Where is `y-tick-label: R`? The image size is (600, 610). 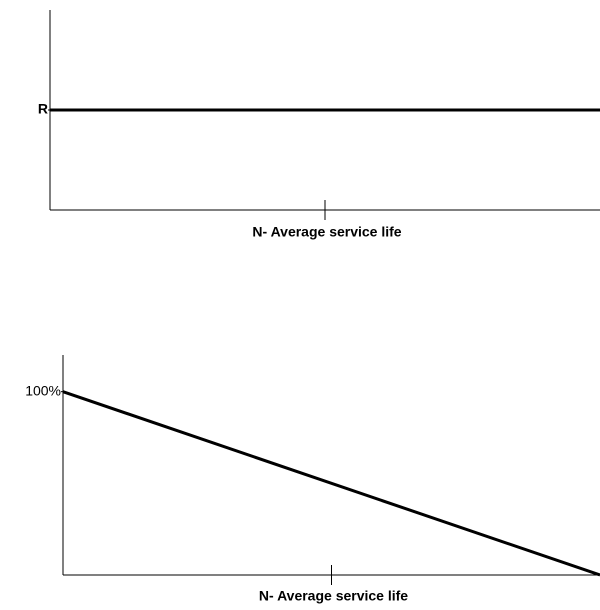
y-tick-label: R is located at coordinates (43, 109).